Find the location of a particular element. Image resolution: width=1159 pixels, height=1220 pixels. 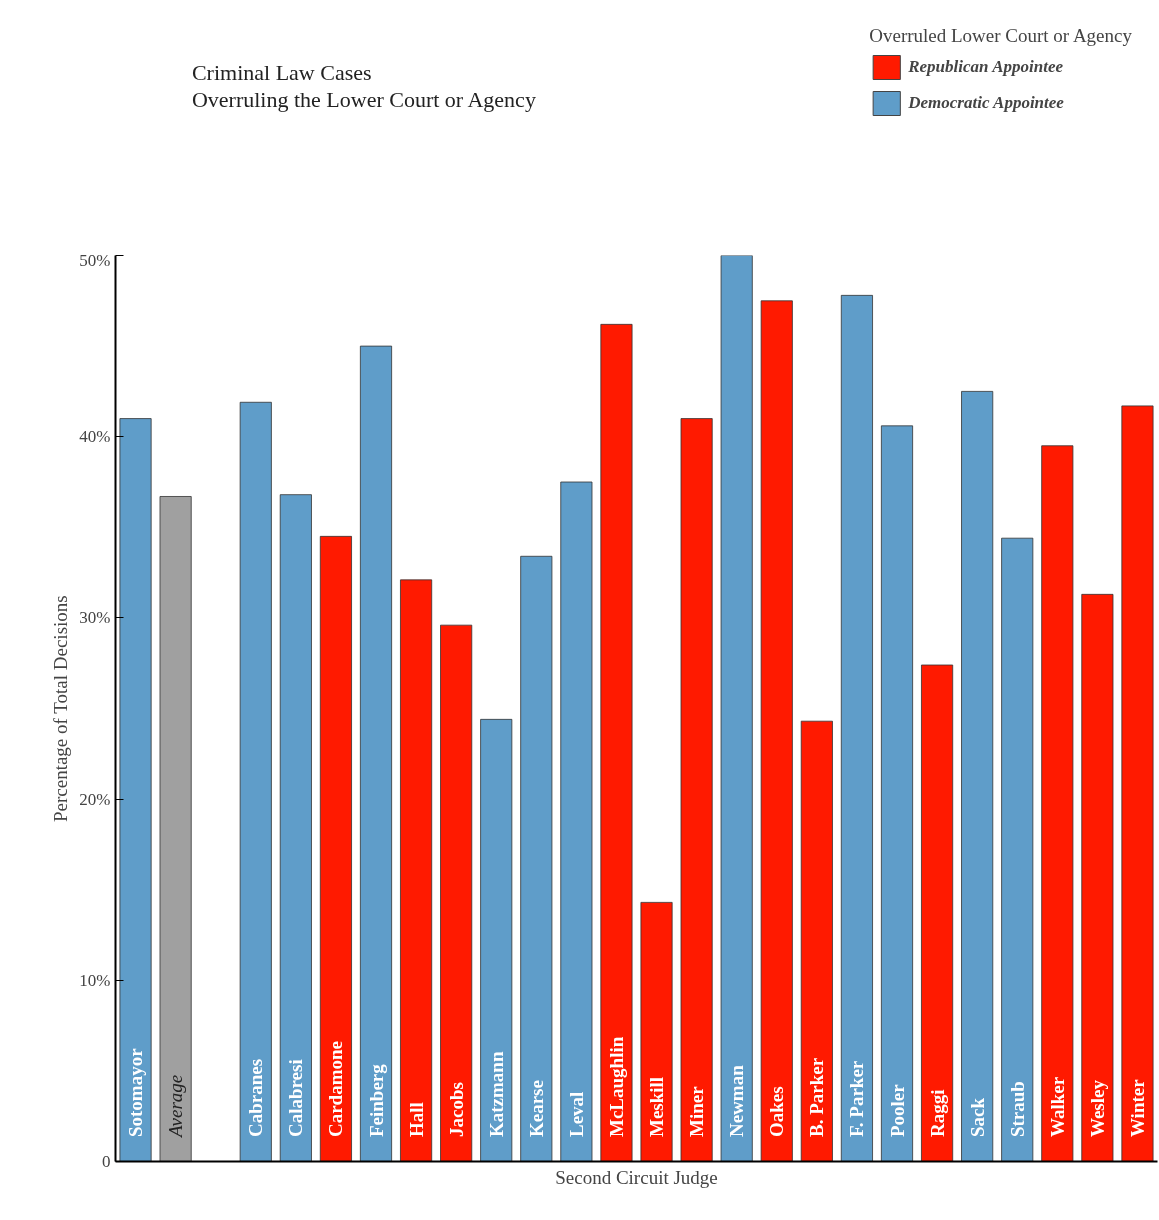

x-tick-label: Meskill is located at coordinates (657, 1107).